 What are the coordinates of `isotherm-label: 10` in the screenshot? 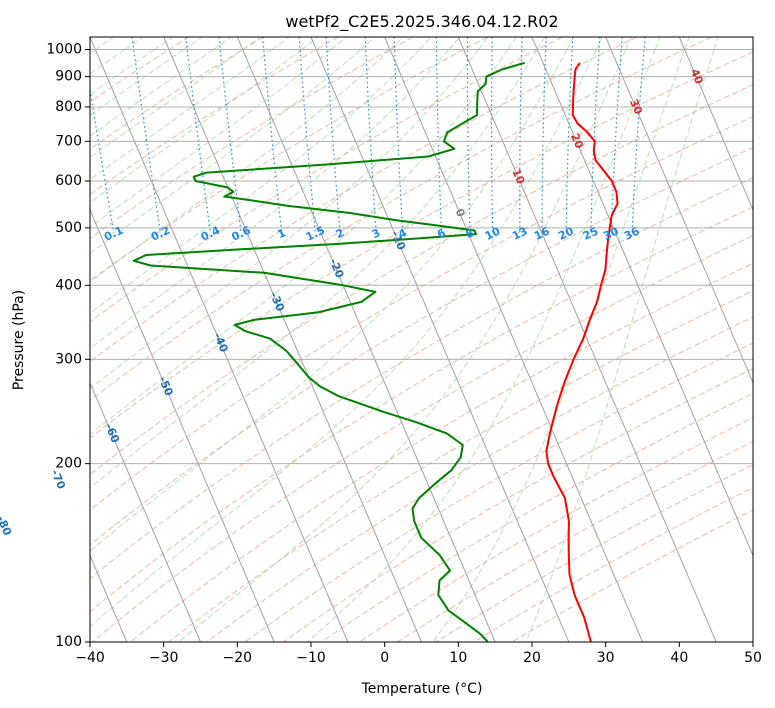 It's located at (518, 176).